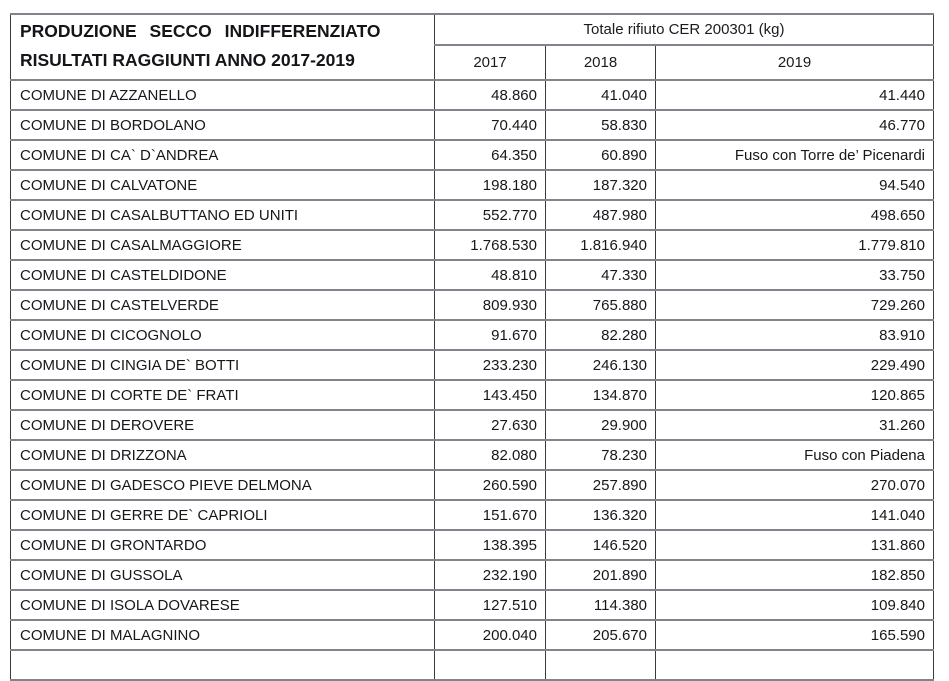 Image resolution: width=949 pixels, height=681 pixels. Describe the element at coordinates (222, 365) in the screenshot. I see `comune-name-cell: COMUNE DI CINGIA DE` BOTTI` at that location.